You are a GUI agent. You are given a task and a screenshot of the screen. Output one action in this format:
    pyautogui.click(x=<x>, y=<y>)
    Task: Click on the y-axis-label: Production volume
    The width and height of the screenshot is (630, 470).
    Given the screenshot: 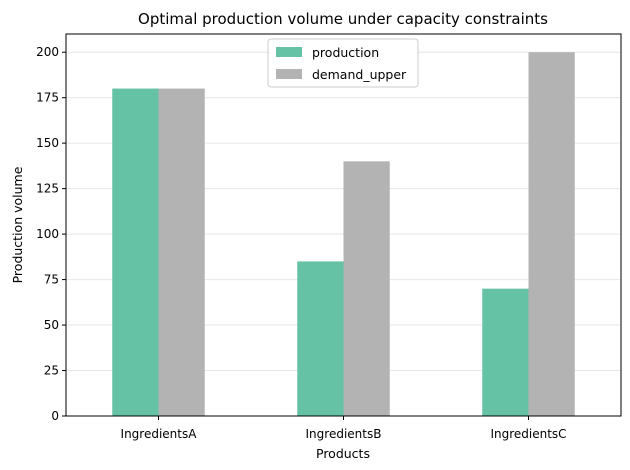 What is the action you would take?
    pyautogui.click(x=17, y=224)
    